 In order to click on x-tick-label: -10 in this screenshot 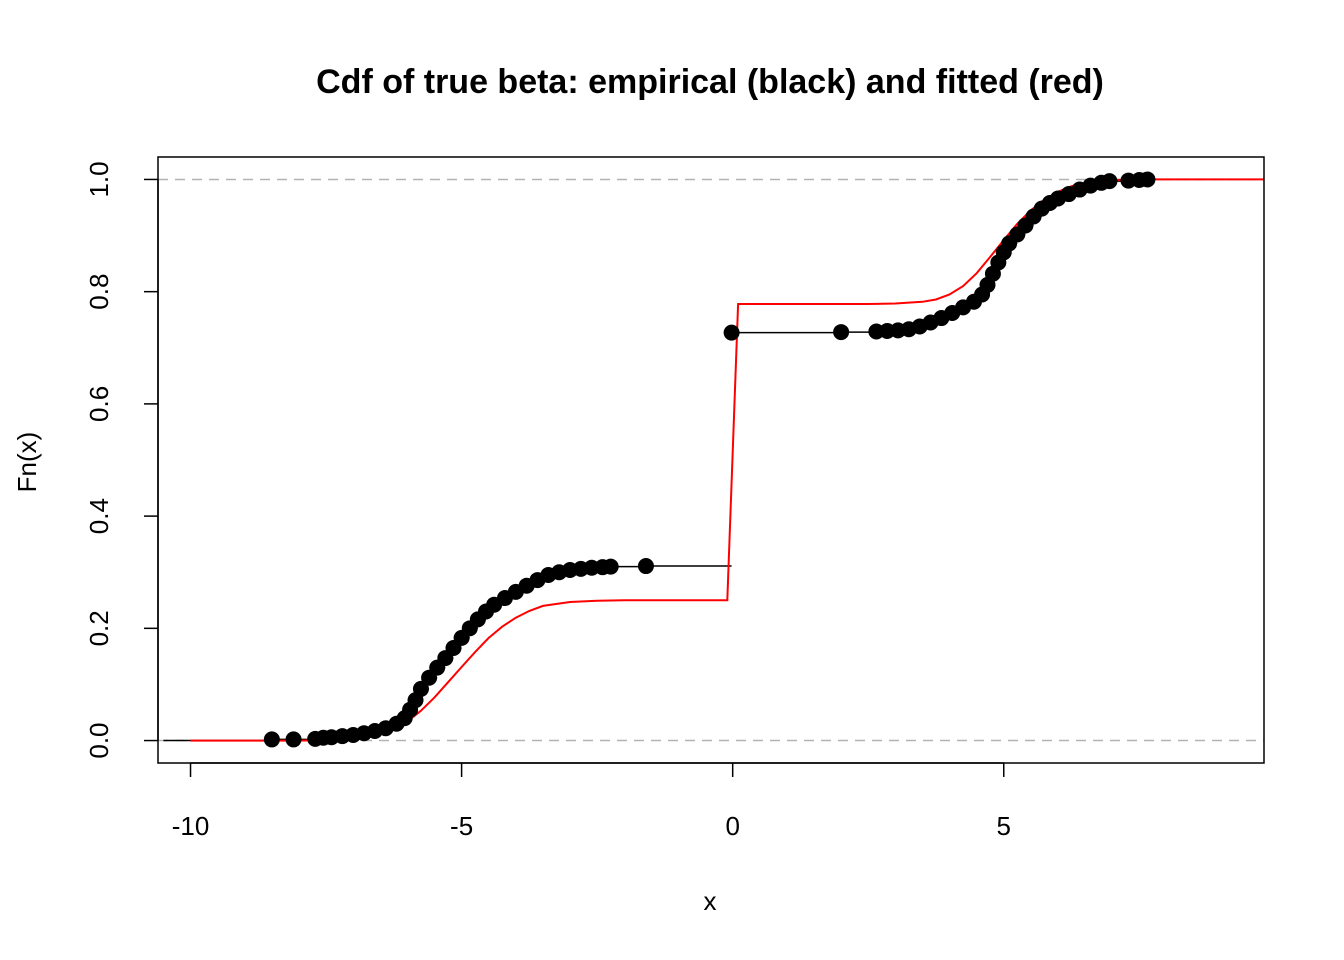, I will do `click(191, 826)`.